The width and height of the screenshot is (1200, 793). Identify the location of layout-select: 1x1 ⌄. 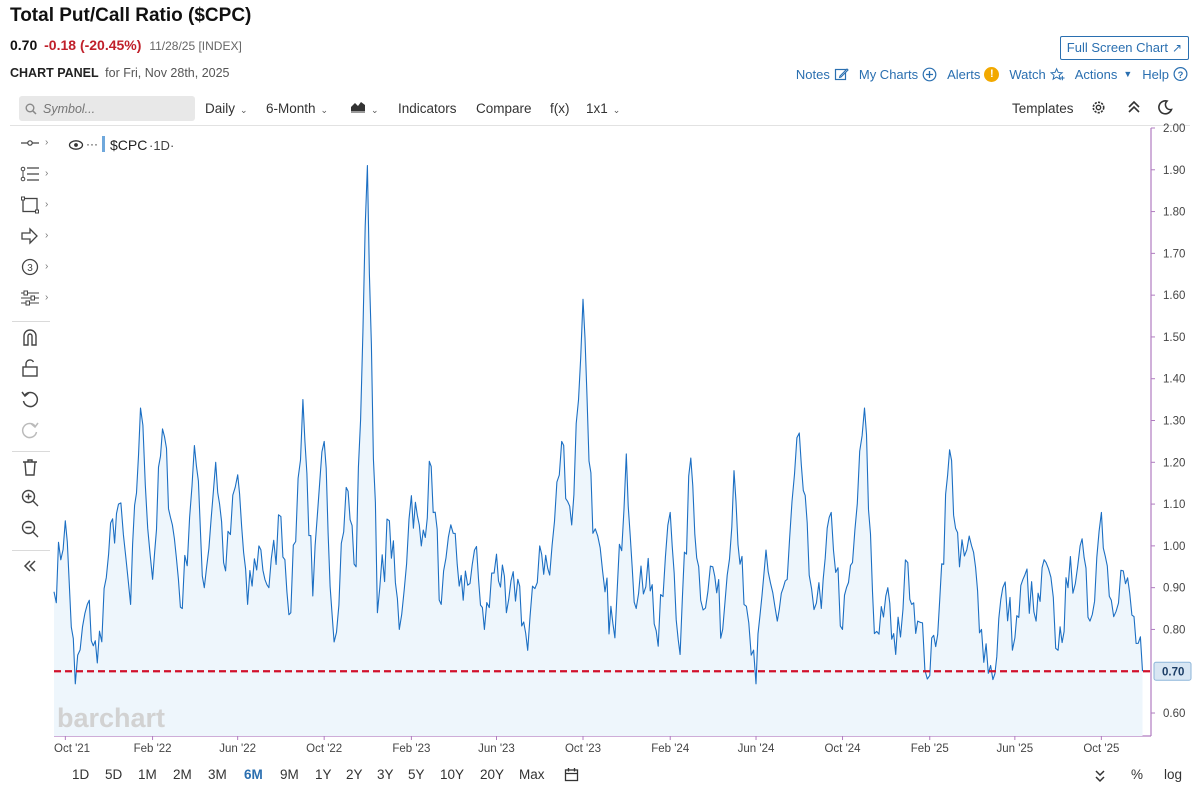
(603, 108).